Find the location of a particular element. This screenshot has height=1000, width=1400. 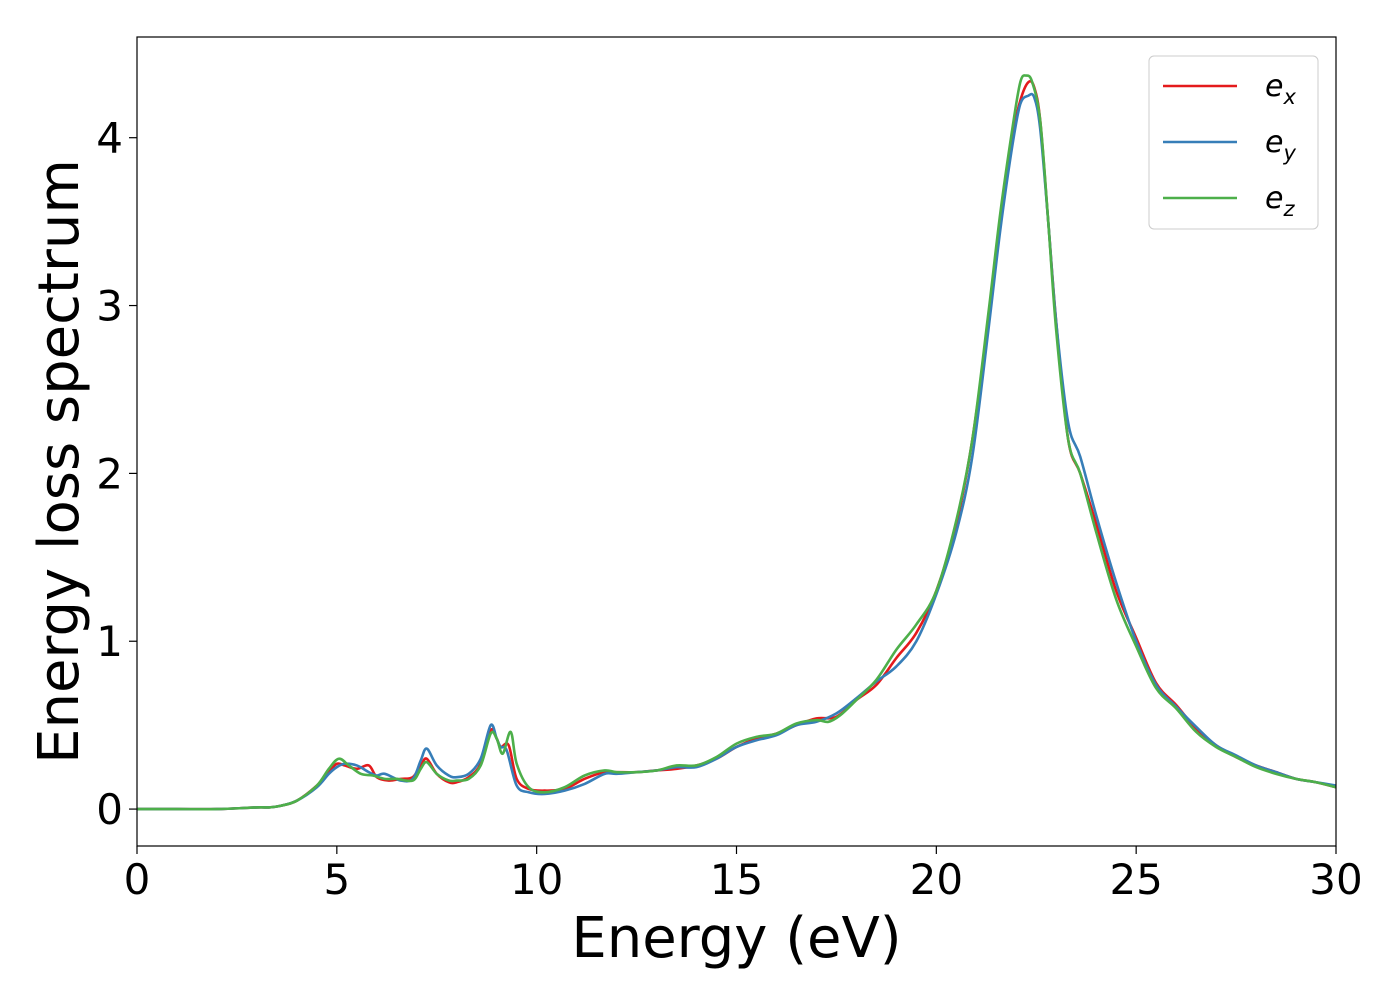

x-tick-label: 25 is located at coordinates (1135, 879).